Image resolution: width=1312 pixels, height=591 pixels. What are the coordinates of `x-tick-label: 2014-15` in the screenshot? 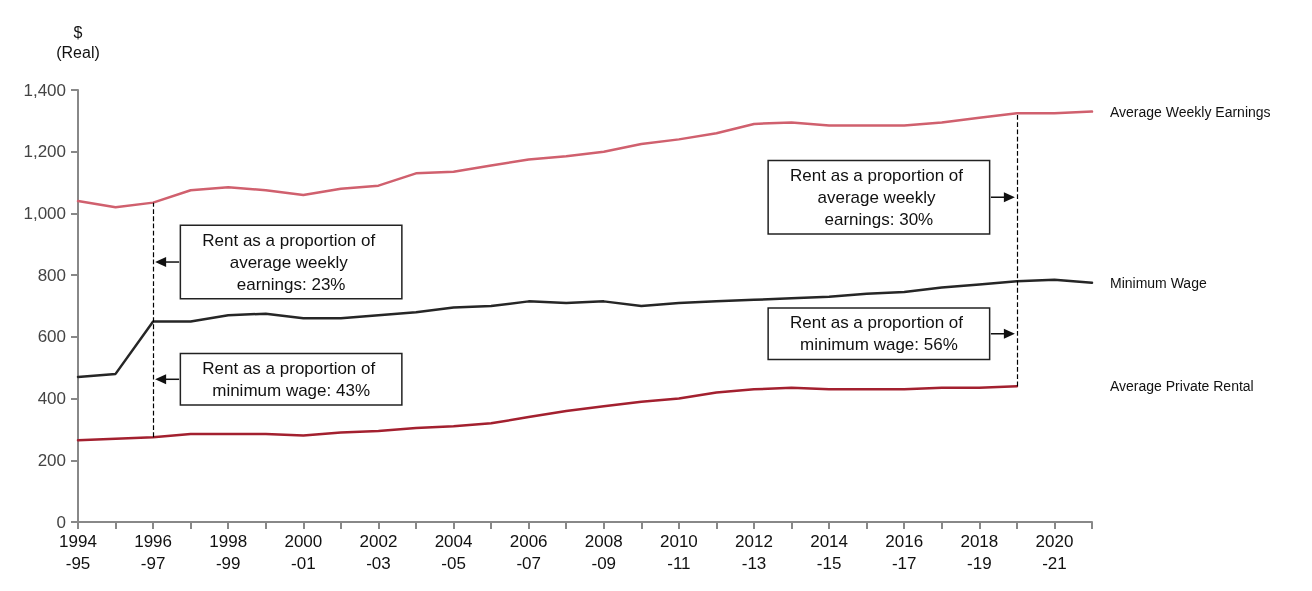 It's located at (829, 552).